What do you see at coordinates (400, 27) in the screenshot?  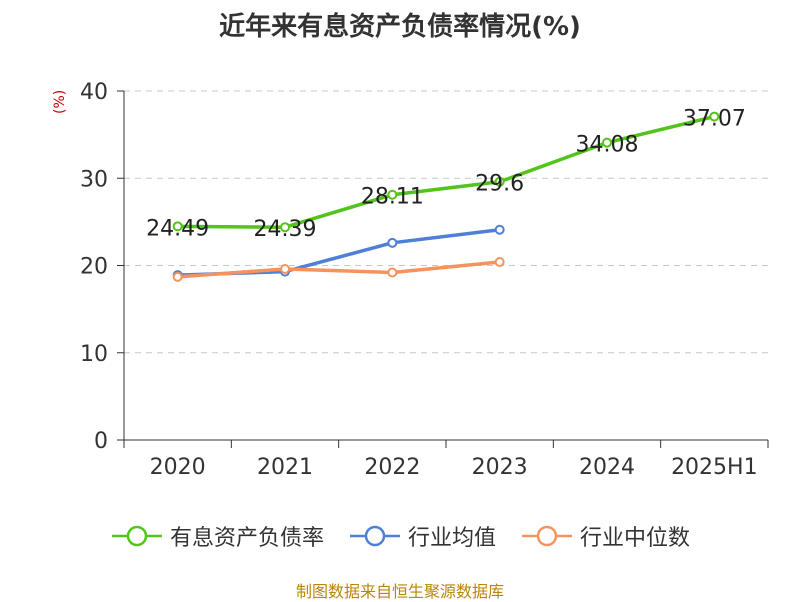 I see `chart-title: 近年来有息资产负债率情况(%)` at bounding box center [400, 27].